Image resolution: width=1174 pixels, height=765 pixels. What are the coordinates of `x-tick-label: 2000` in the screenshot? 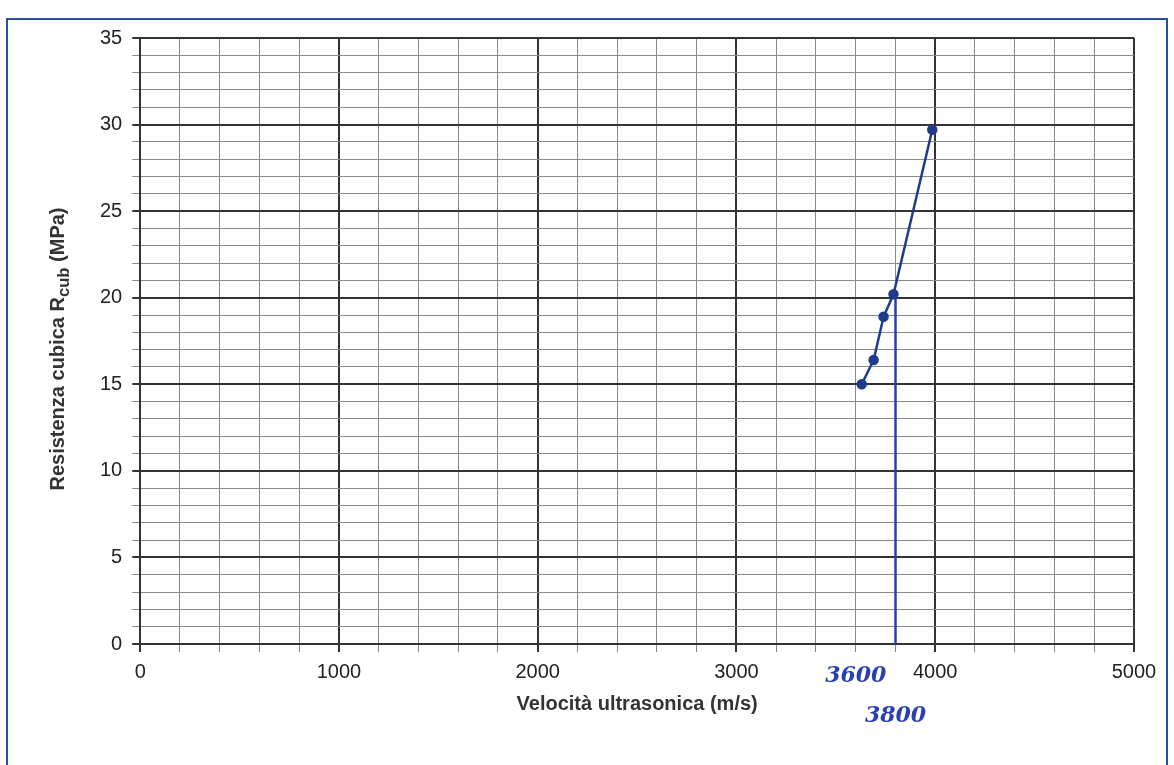 It's located at (537, 670).